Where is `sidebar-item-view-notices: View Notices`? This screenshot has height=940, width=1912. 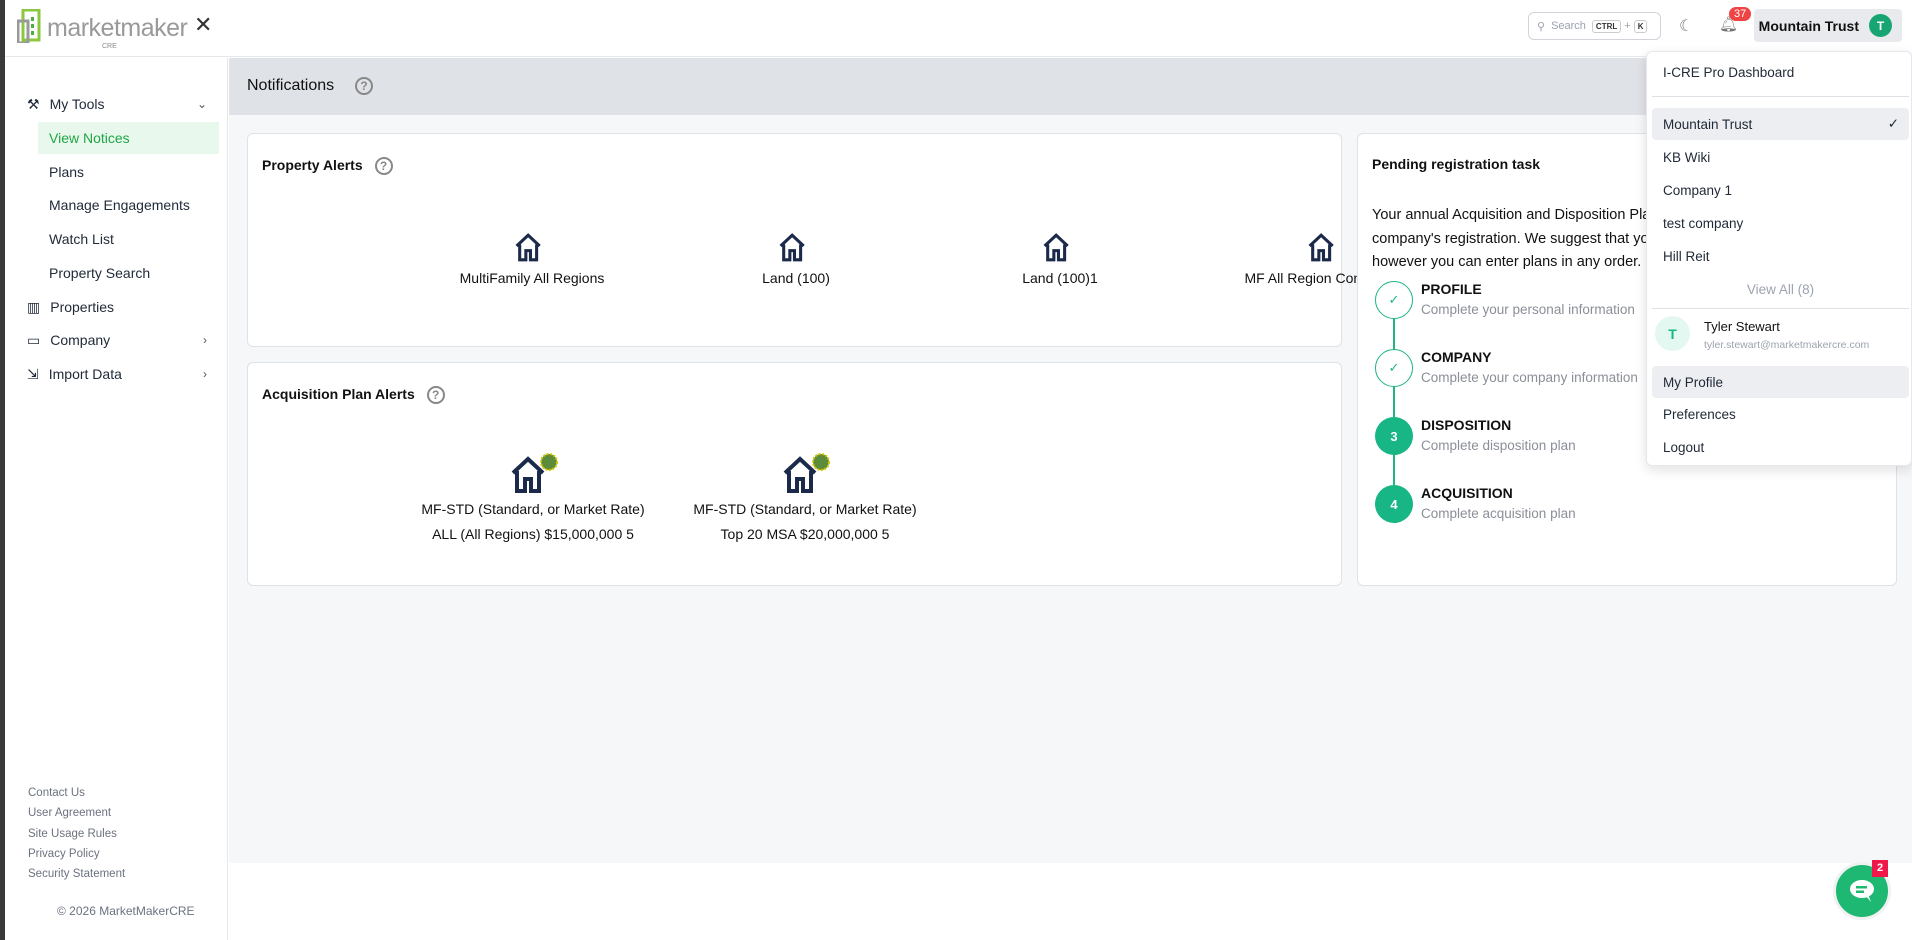
sidebar-item-view-notices: View Notices is located at coordinates (128, 138).